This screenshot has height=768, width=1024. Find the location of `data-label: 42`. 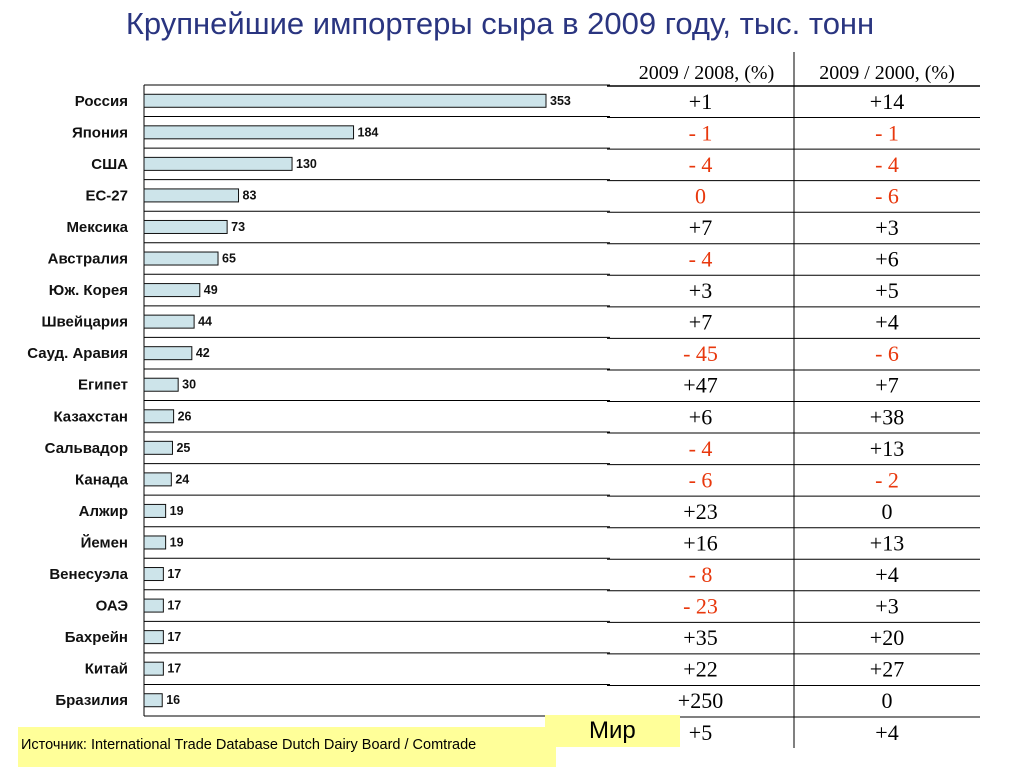

data-label: 42 is located at coordinates (203, 353).